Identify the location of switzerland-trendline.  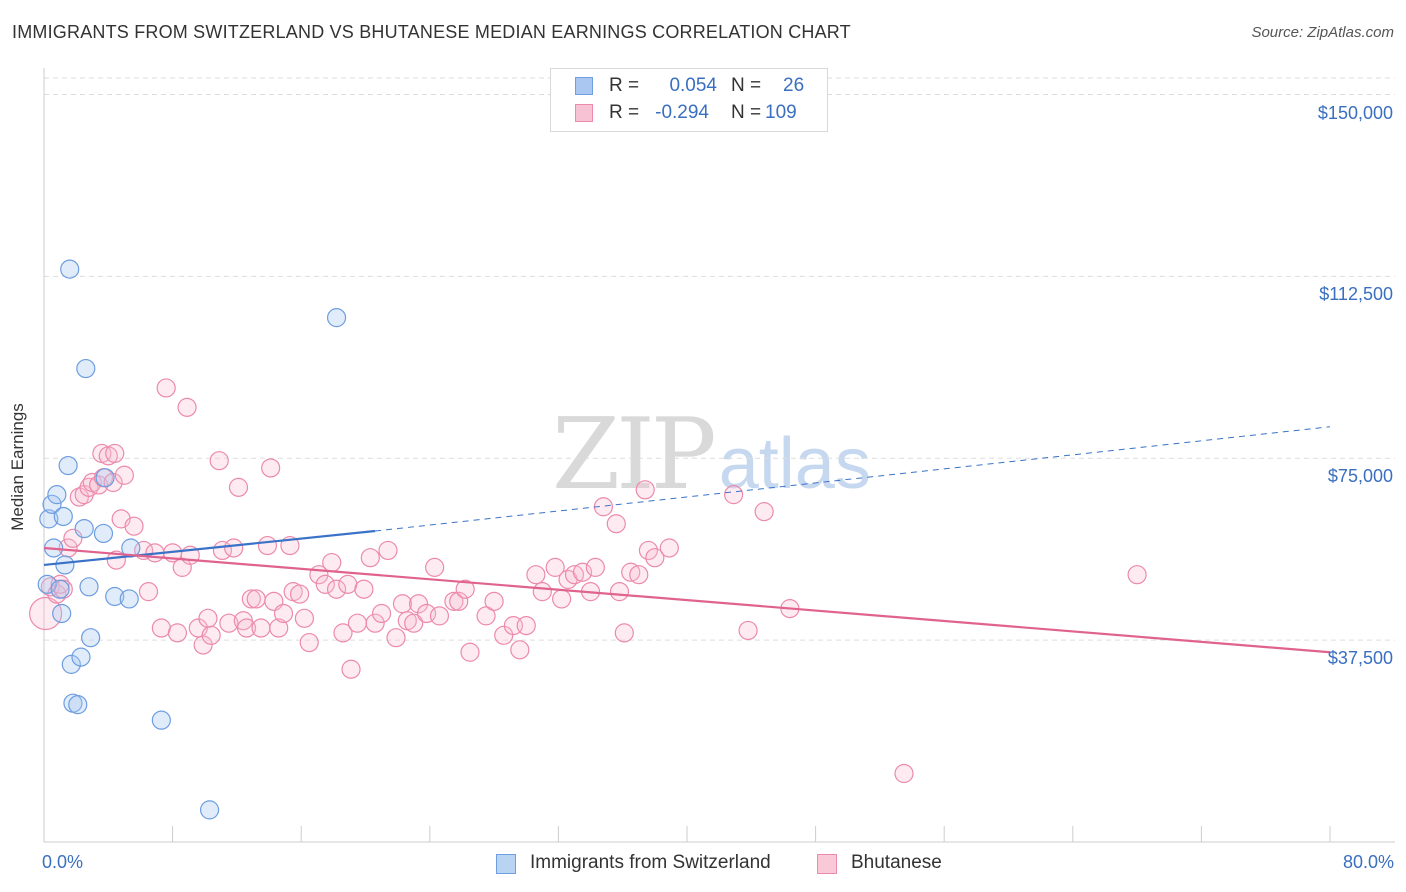
(209, 548).